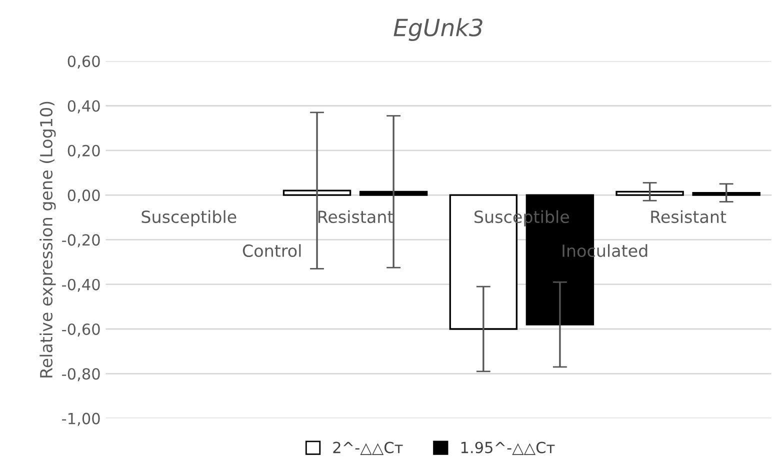  I want to click on y-tick-label: -1,00, so click(81, 419).